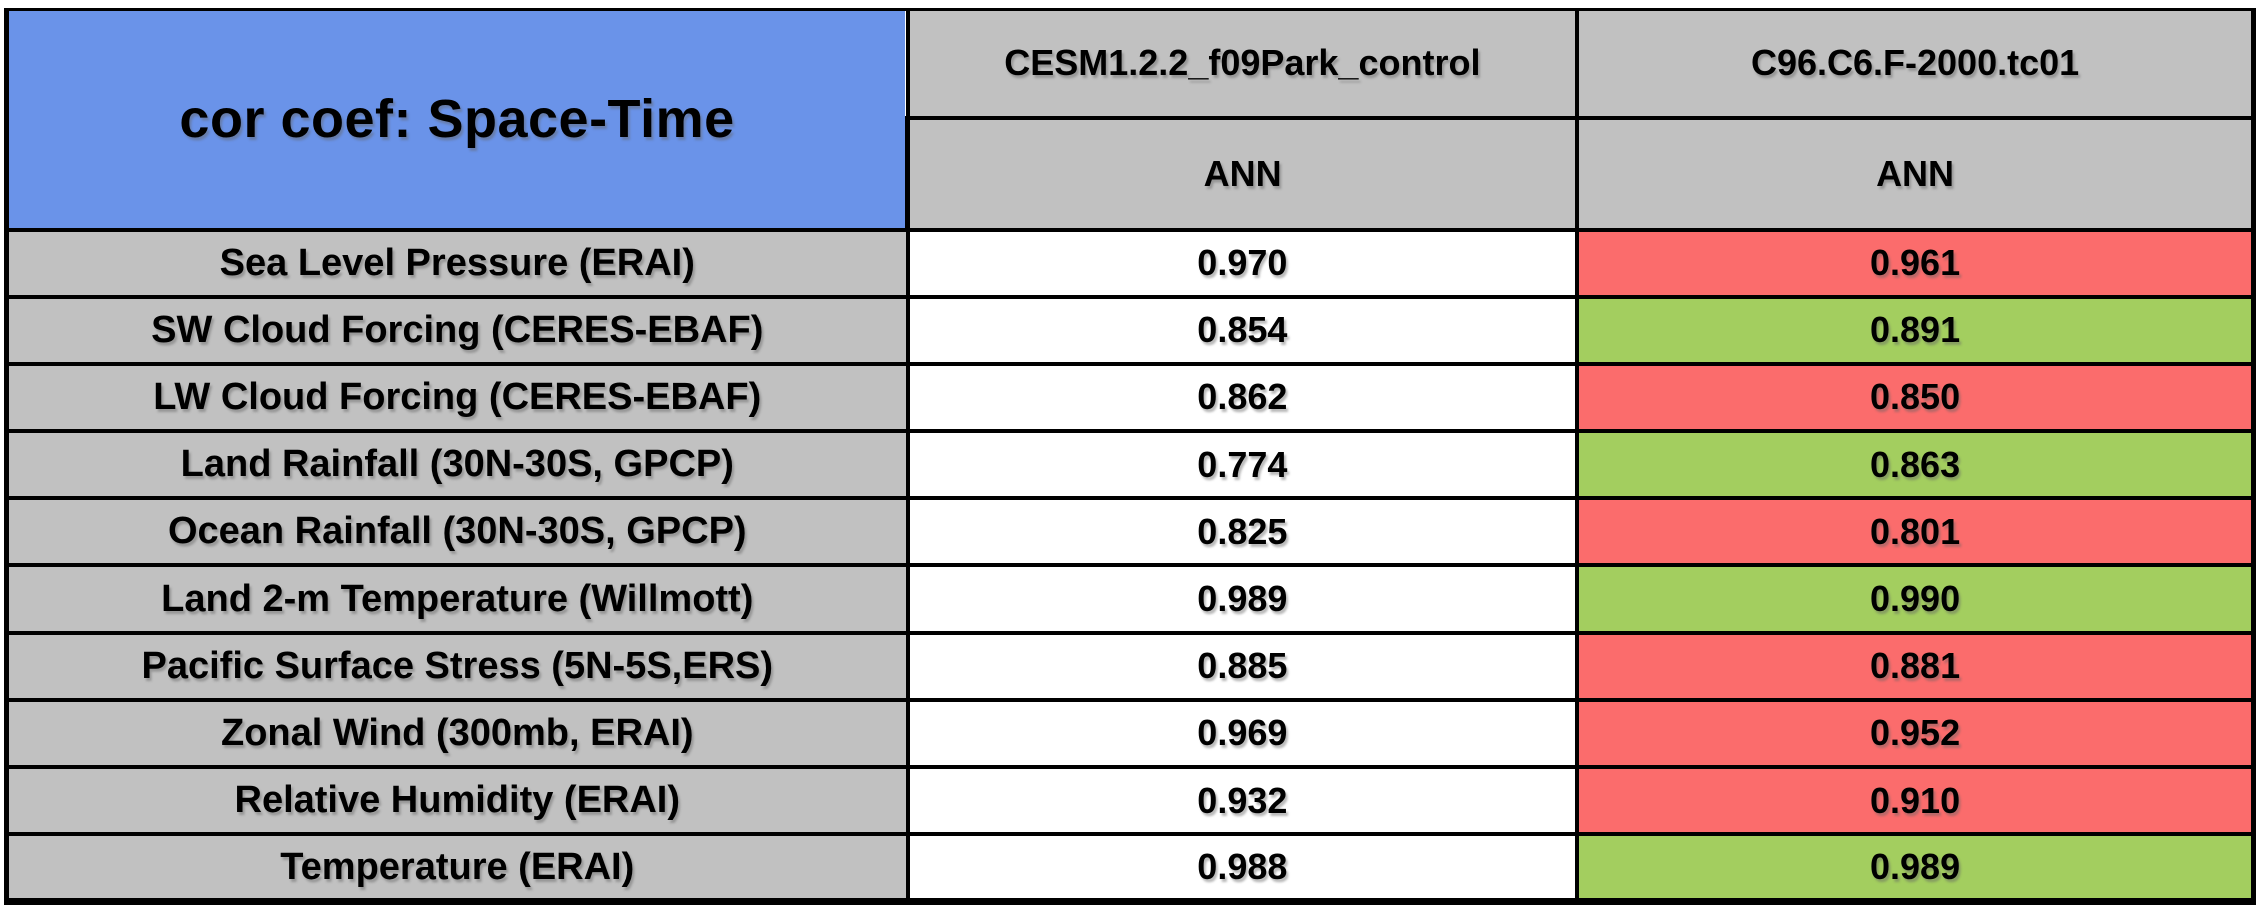 The height and width of the screenshot is (911, 2260). I want to click on value-cell-control: 0.969, so click(1242, 733).